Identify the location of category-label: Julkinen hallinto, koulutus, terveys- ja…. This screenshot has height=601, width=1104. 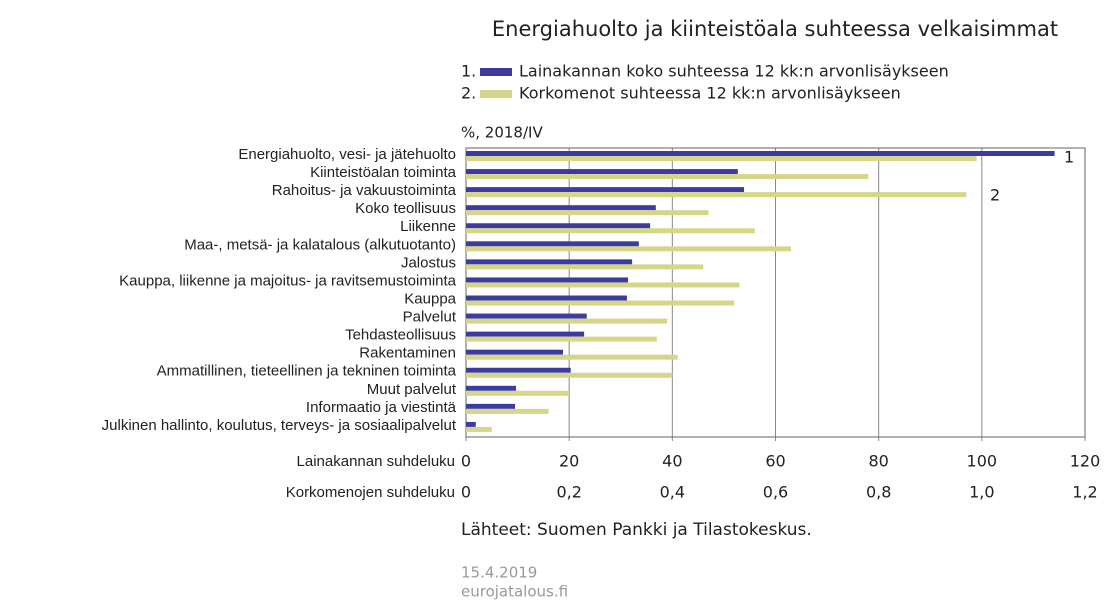
(279, 425).